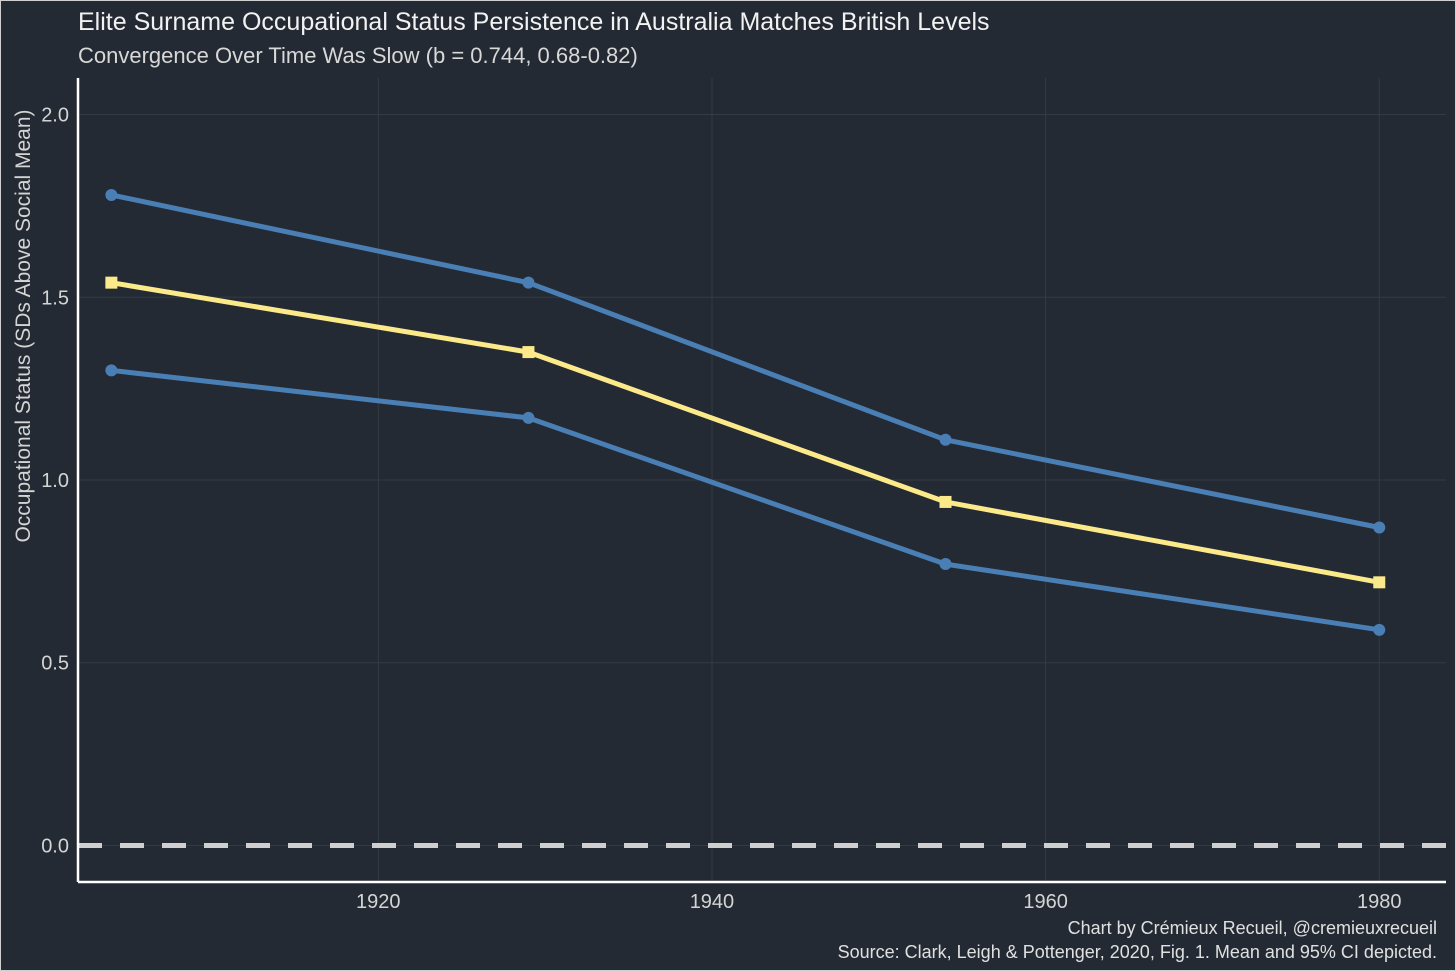 The image size is (1456, 971). What do you see at coordinates (55, 298) in the screenshot?
I see `y-tick-label: 1.5` at bounding box center [55, 298].